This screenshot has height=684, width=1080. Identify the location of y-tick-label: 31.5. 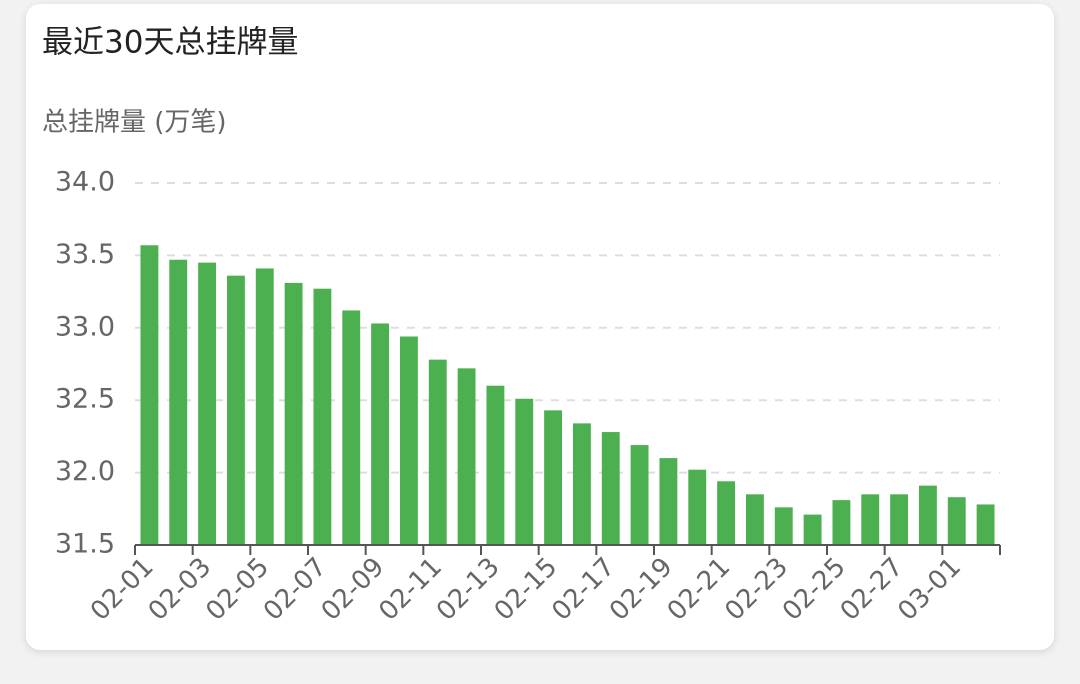
(85, 544).